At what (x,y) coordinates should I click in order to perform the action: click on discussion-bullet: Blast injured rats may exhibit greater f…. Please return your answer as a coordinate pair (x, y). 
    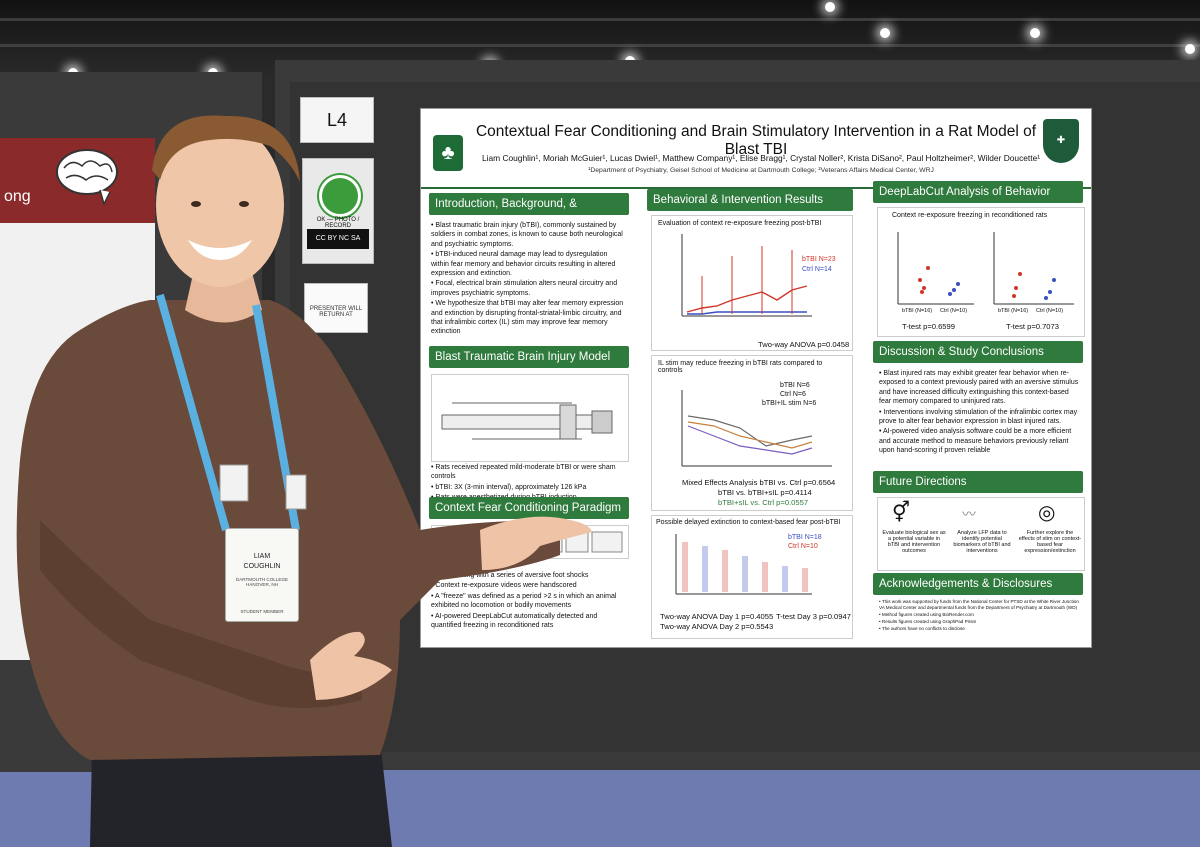
    Looking at the image, I should click on (979, 388).